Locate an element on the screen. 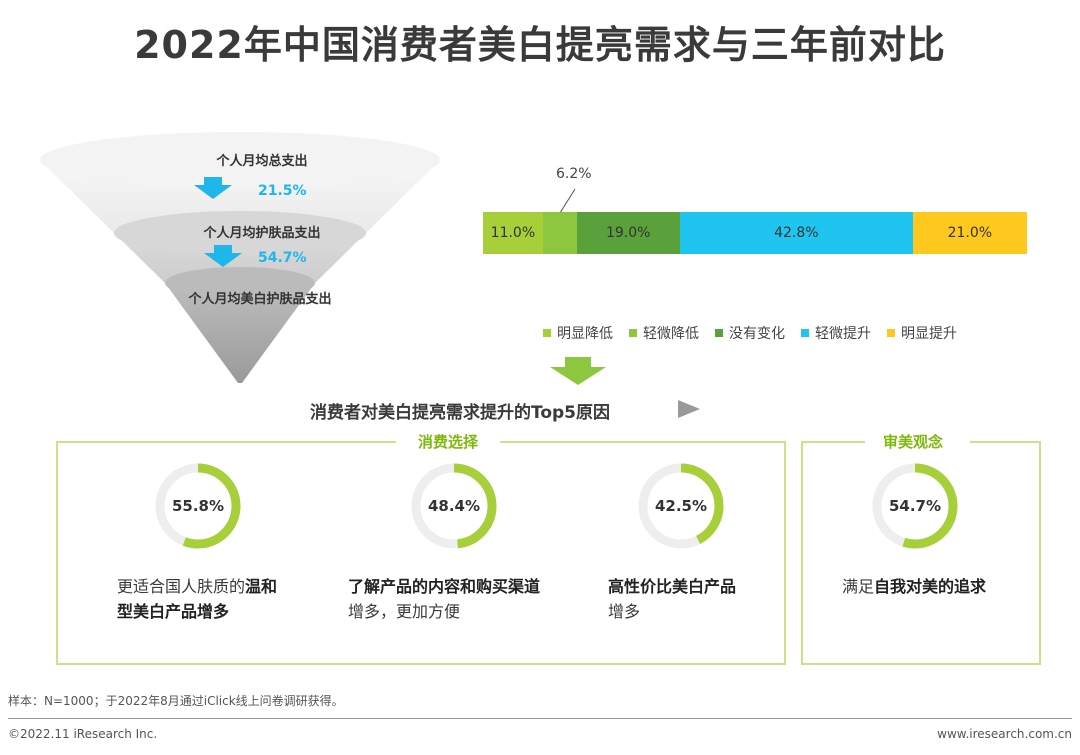 The image size is (1080, 755). funnel-rim-top is located at coordinates (240, 160).